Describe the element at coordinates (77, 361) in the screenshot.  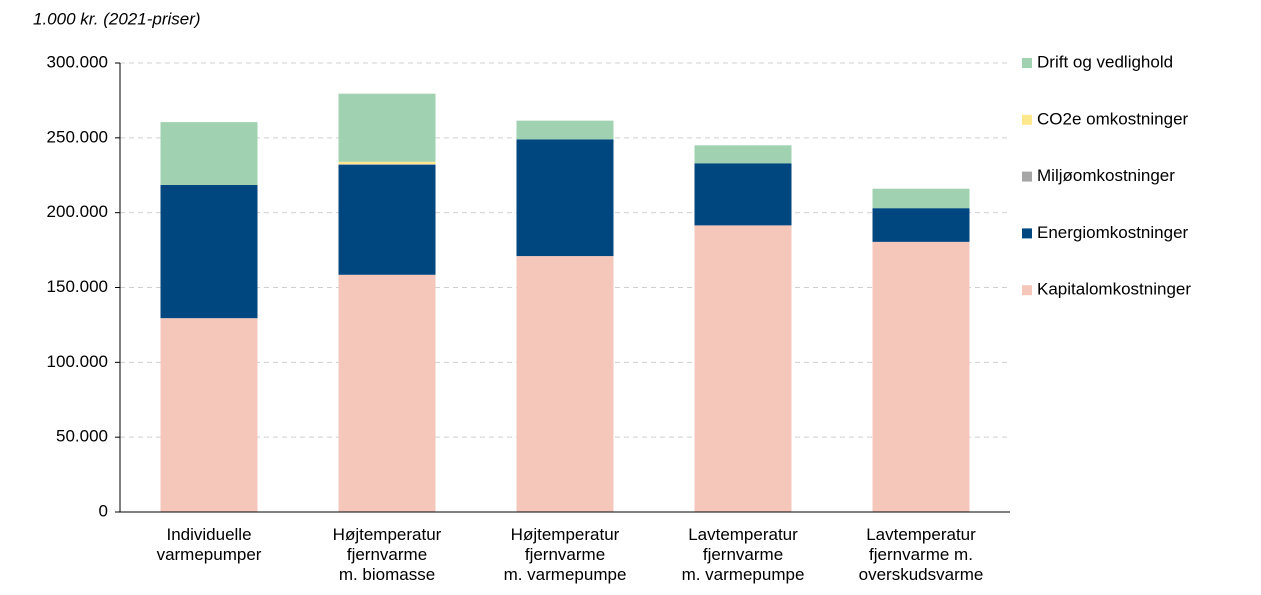
I see `y-tick-label: 100.000` at that location.